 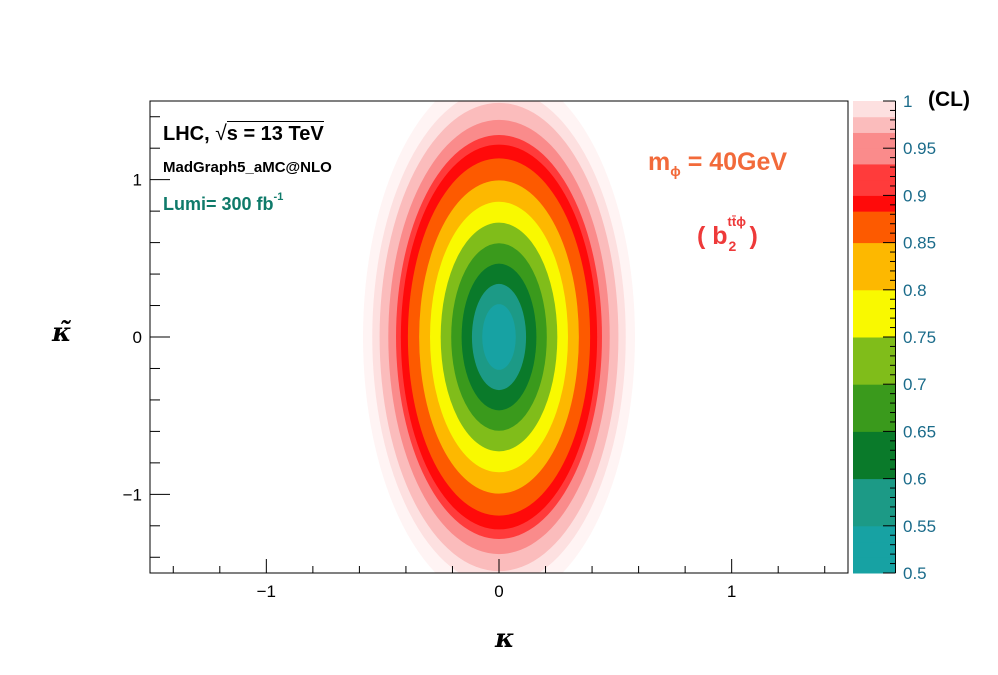 What do you see at coordinates (505, 639) in the screenshot?
I see `x-axis-label: κ` at bounding box center [505, 639].